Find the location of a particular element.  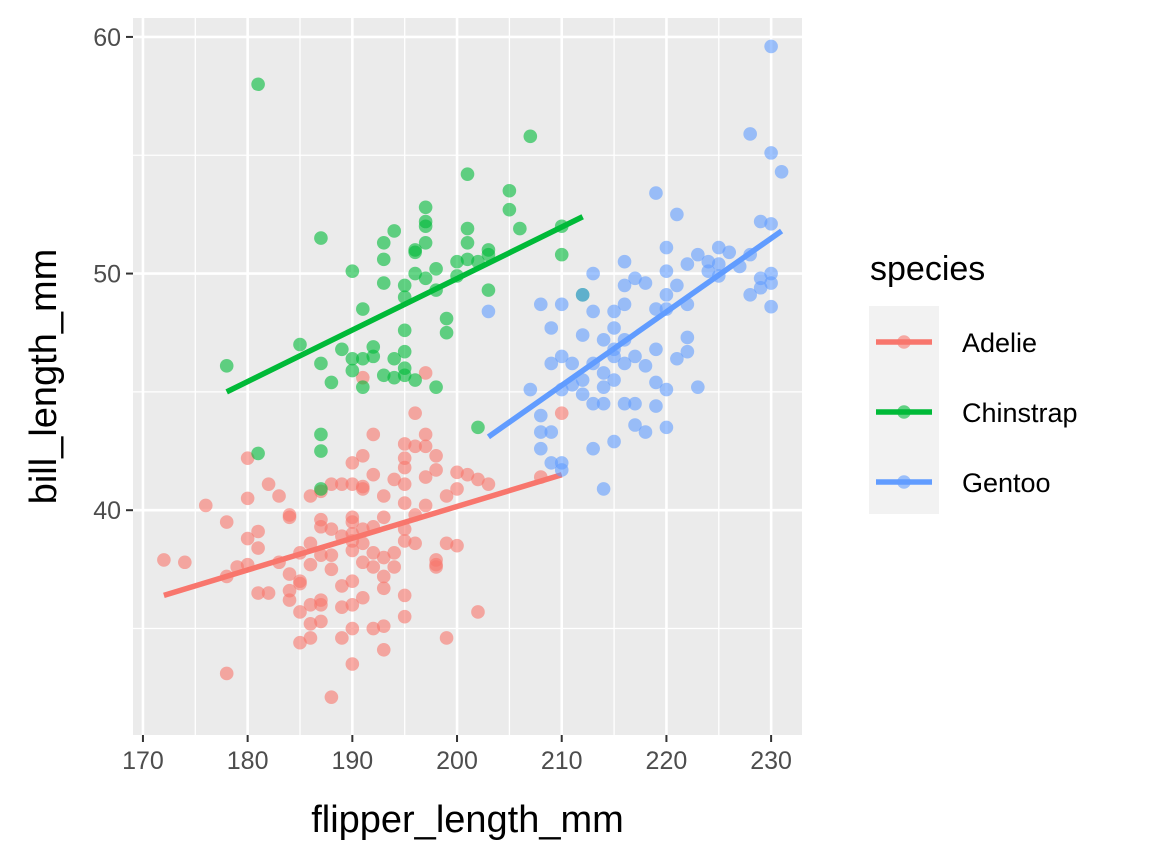

x-tick-label: 170 is located at coordinates (143, 761).